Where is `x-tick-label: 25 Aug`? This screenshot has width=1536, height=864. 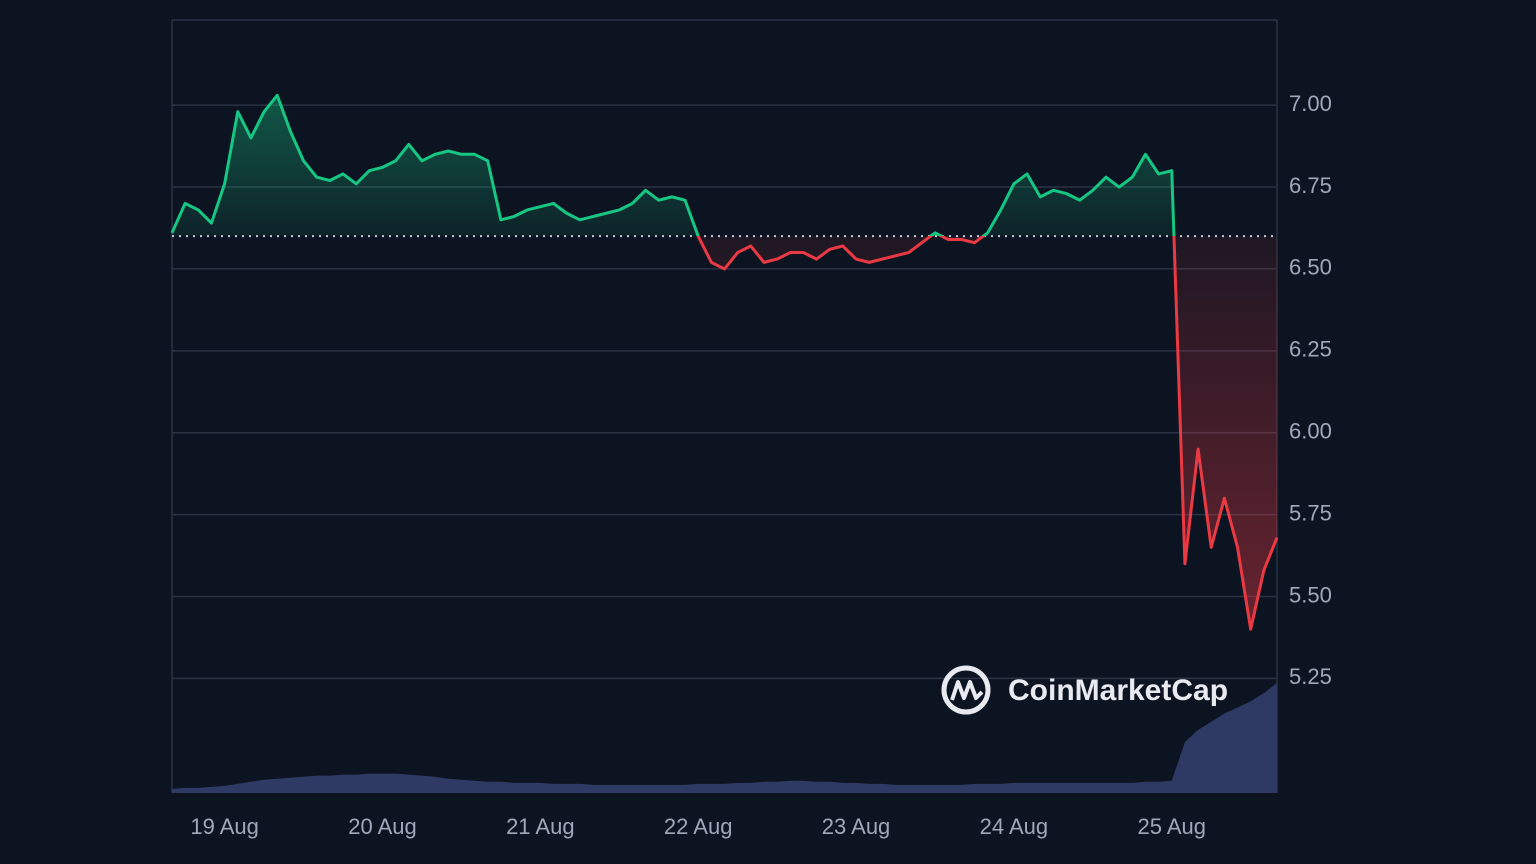
x-tick-label: 25 Aug is located at coordinates (1172, 826).